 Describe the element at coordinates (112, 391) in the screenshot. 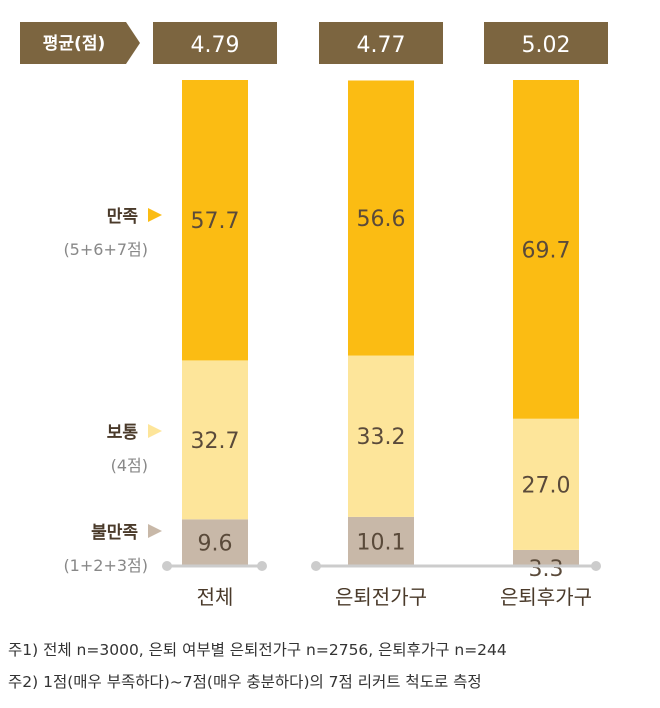

I see `row-labels: 불만족 (1+2+3점) 보통 (4점) 만족 (5+6+7점)` at that location.